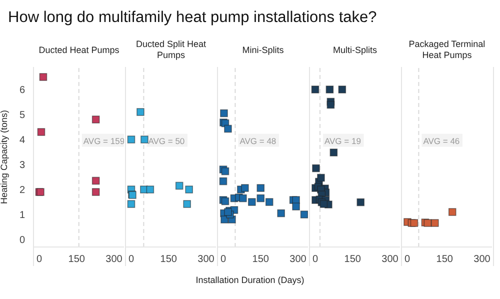  Describe the element at coordinates (441, 141) in the screenshot. I see `ref-line-label: AVG = 46` at that location.